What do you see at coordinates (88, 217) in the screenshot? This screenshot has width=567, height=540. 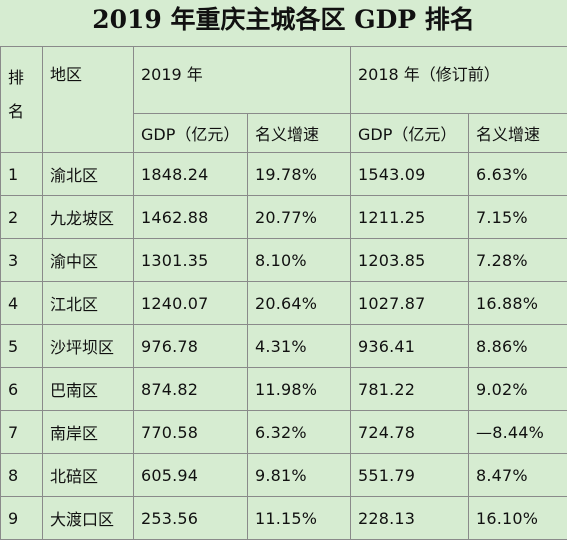 I see `region-cell: 九龙坡区` at bounding box center [88, 217].